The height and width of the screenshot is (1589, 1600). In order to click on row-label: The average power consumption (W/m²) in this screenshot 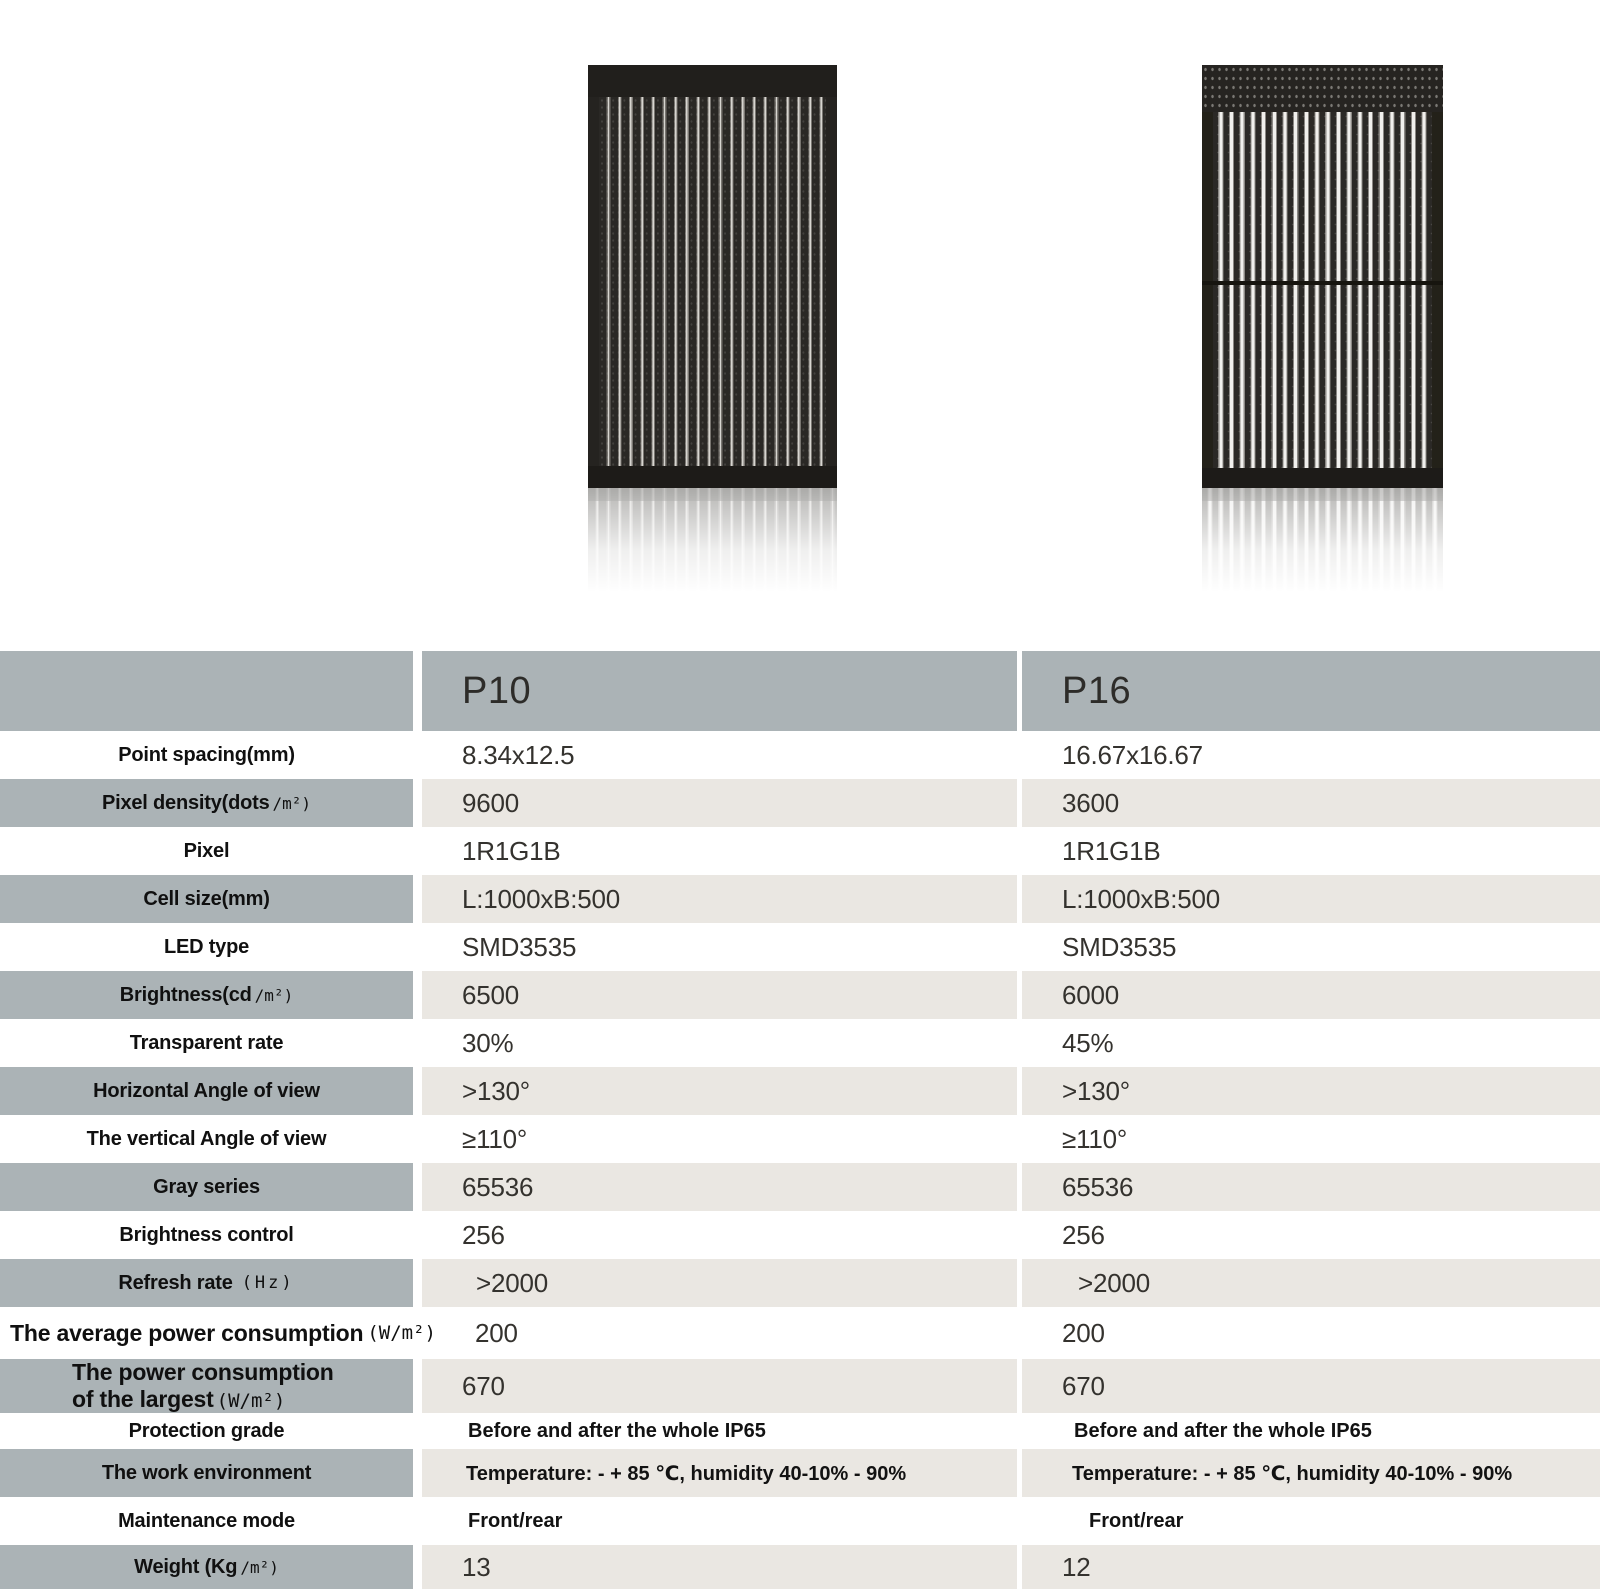, I will do `click(218, 1333)`.